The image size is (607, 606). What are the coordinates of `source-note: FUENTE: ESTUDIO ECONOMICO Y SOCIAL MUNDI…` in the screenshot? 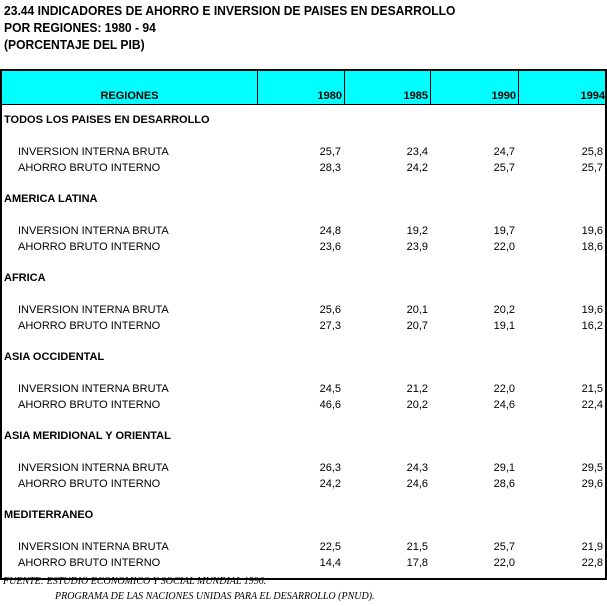 It's located at (135, 581).